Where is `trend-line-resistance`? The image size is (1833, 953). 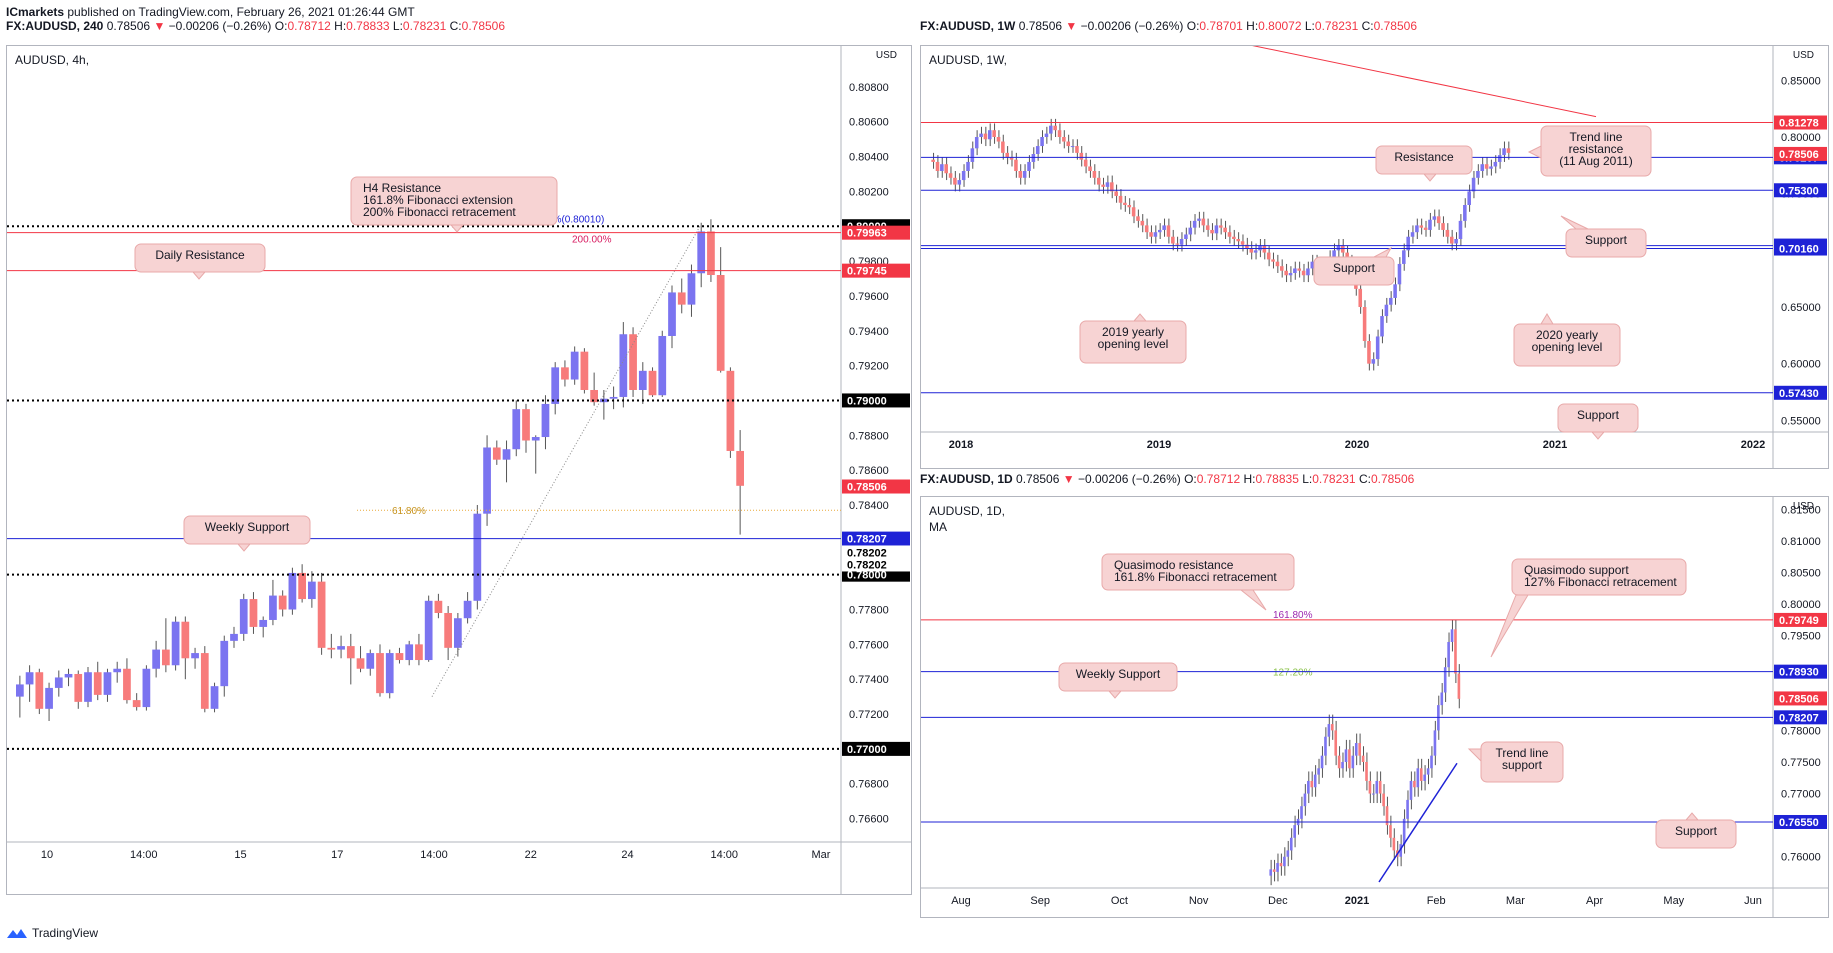
trend-line-resistance is located at coordinates (1406, 82).